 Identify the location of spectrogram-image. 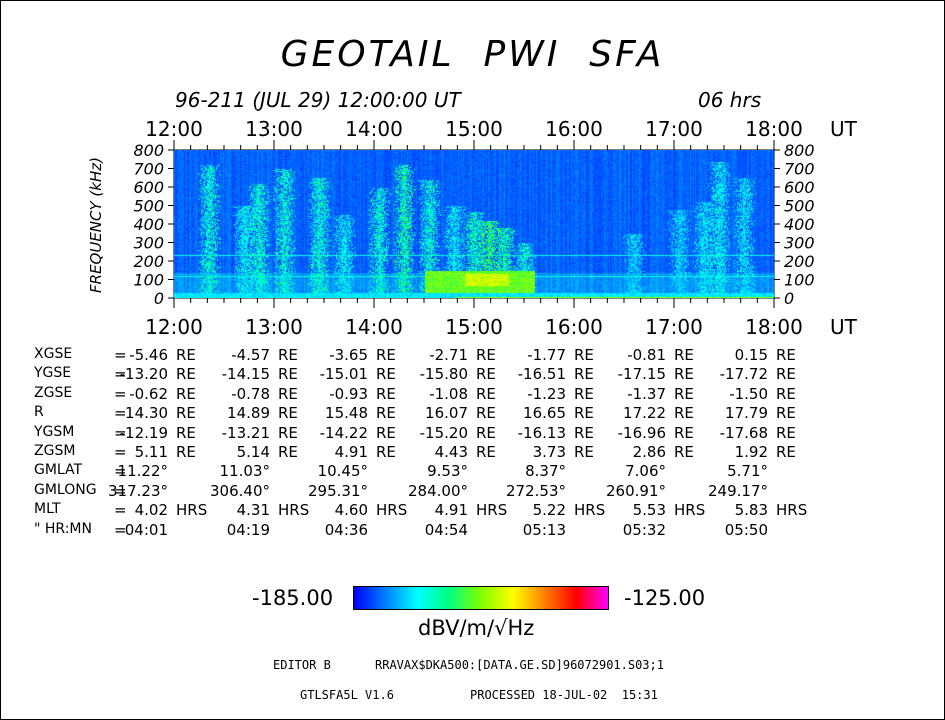
(474, 224).